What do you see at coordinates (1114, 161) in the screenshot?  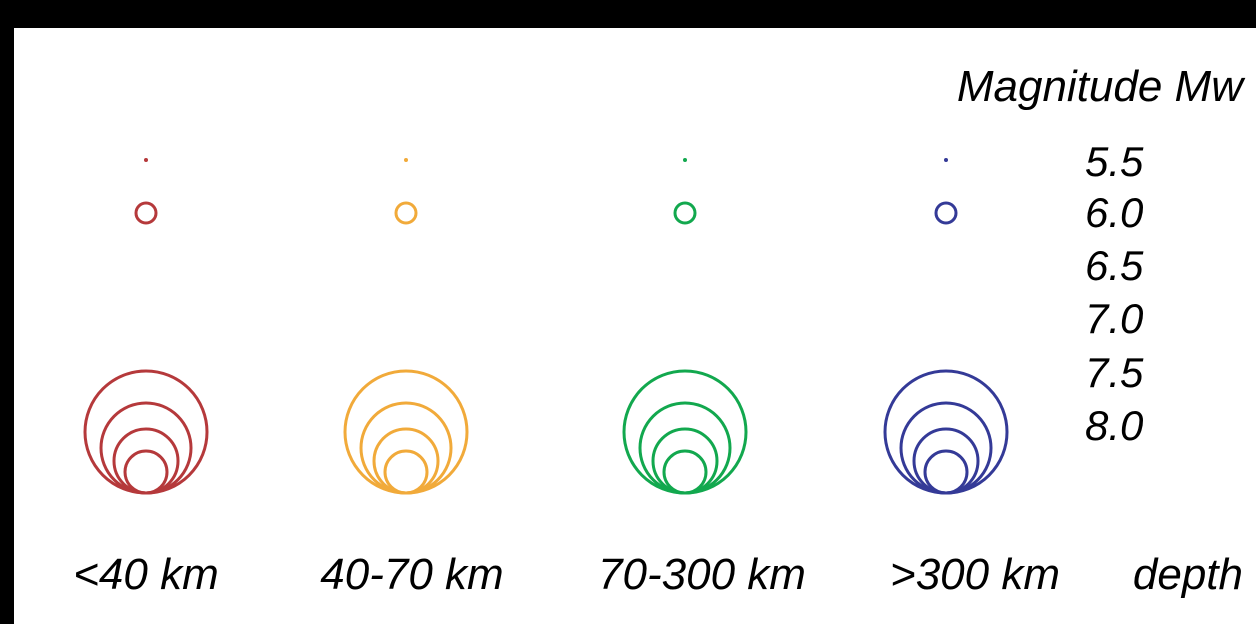 I see `magnitude-label: 5.5` at bounding box center [1114, 161].